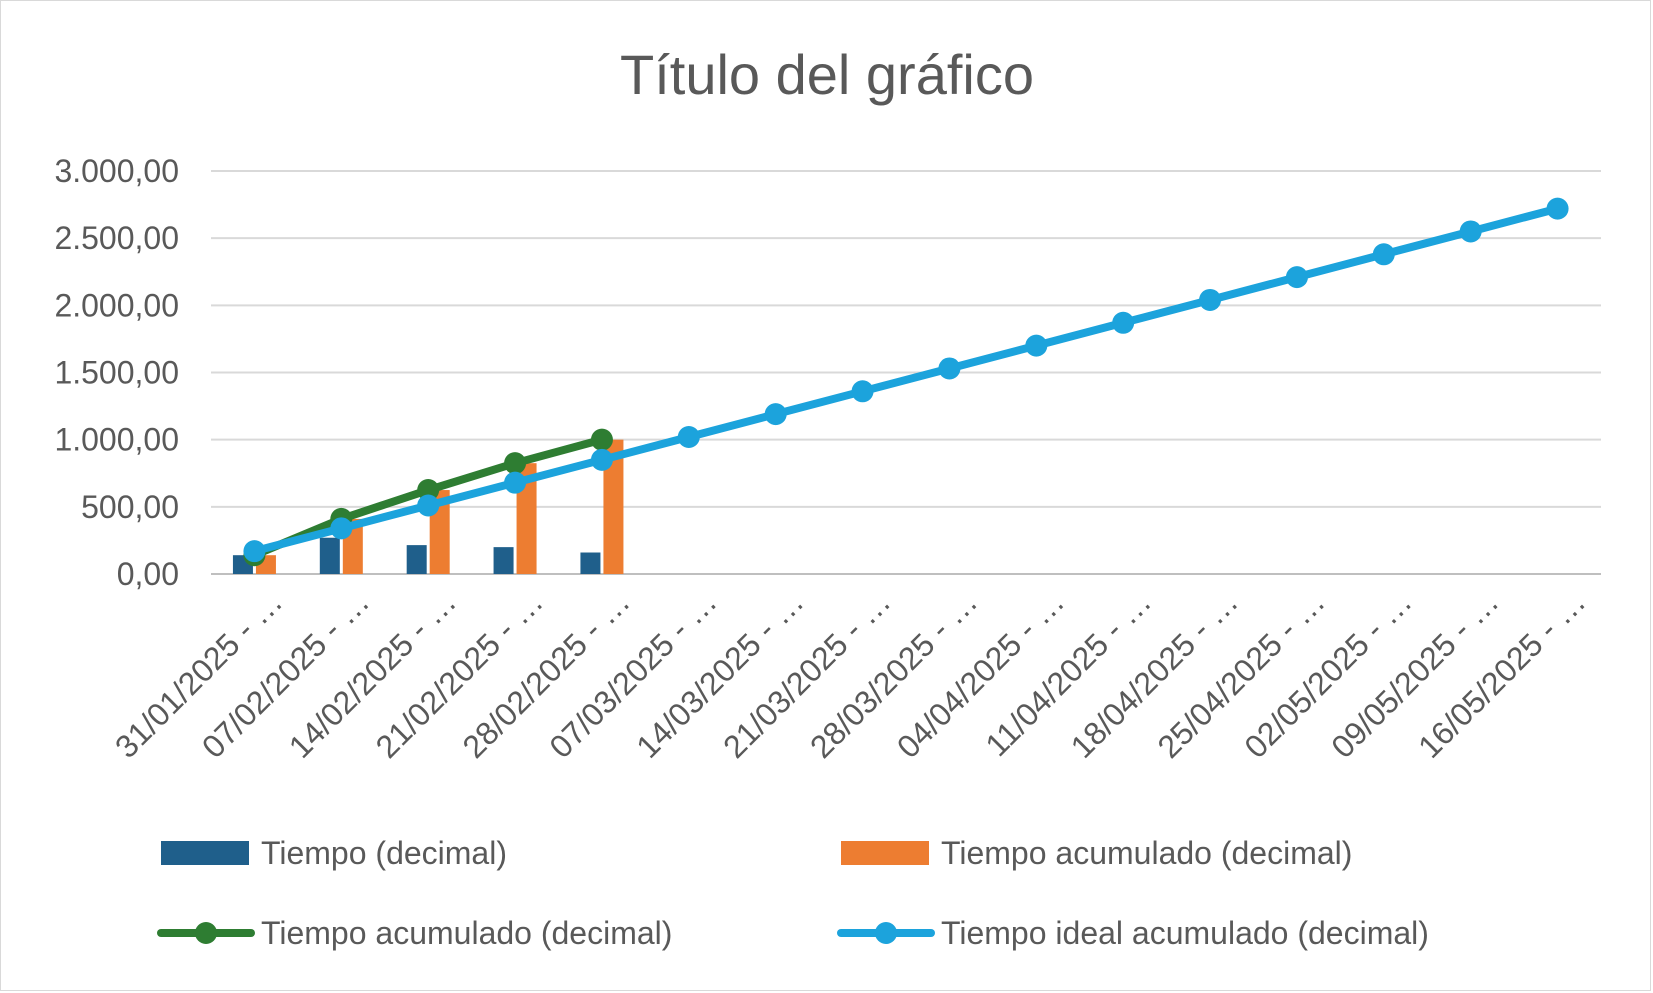  I want to click on y-tick-label: 2.000,00, so click(116, 305).